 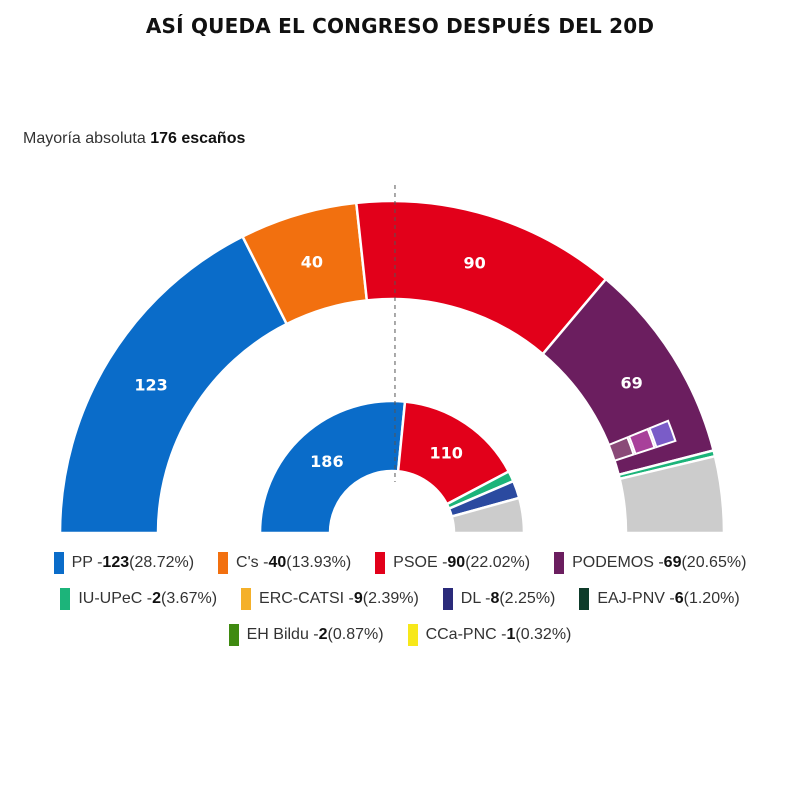 I want to click on legend-party-name: EH Bildu -, so click(x=282, y=634).